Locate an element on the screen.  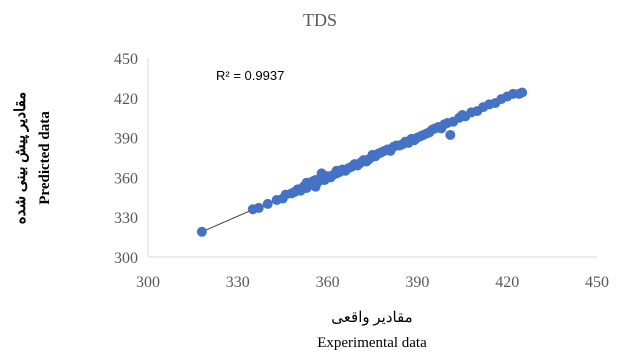
x-tick-label: 390 is located at coordinates (417, 282).